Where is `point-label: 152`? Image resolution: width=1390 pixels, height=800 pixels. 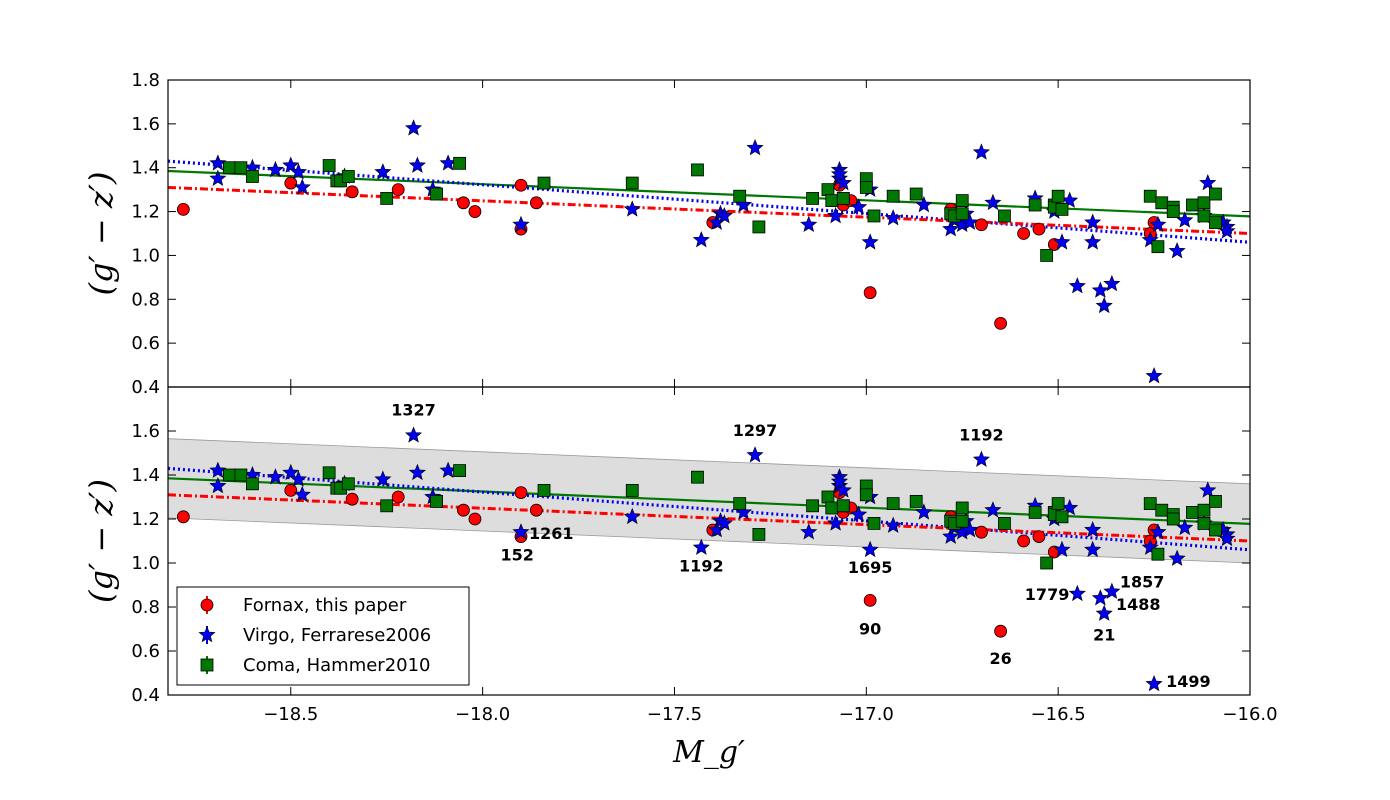
point-label: 152 is located at coordinates (516, 555).